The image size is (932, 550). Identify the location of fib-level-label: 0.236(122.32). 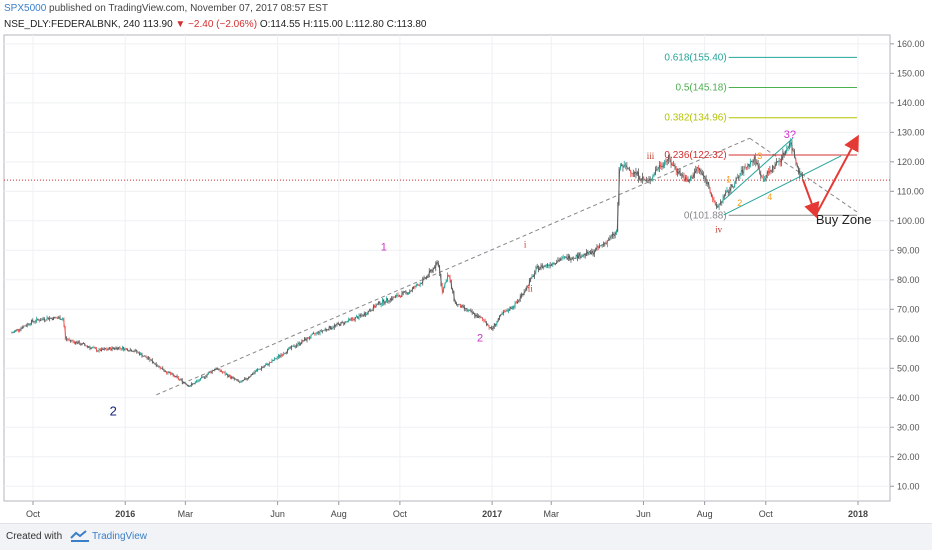
(695, 155).